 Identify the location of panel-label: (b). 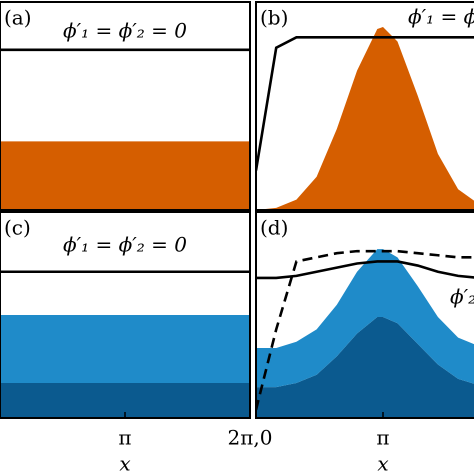
(274, 18).